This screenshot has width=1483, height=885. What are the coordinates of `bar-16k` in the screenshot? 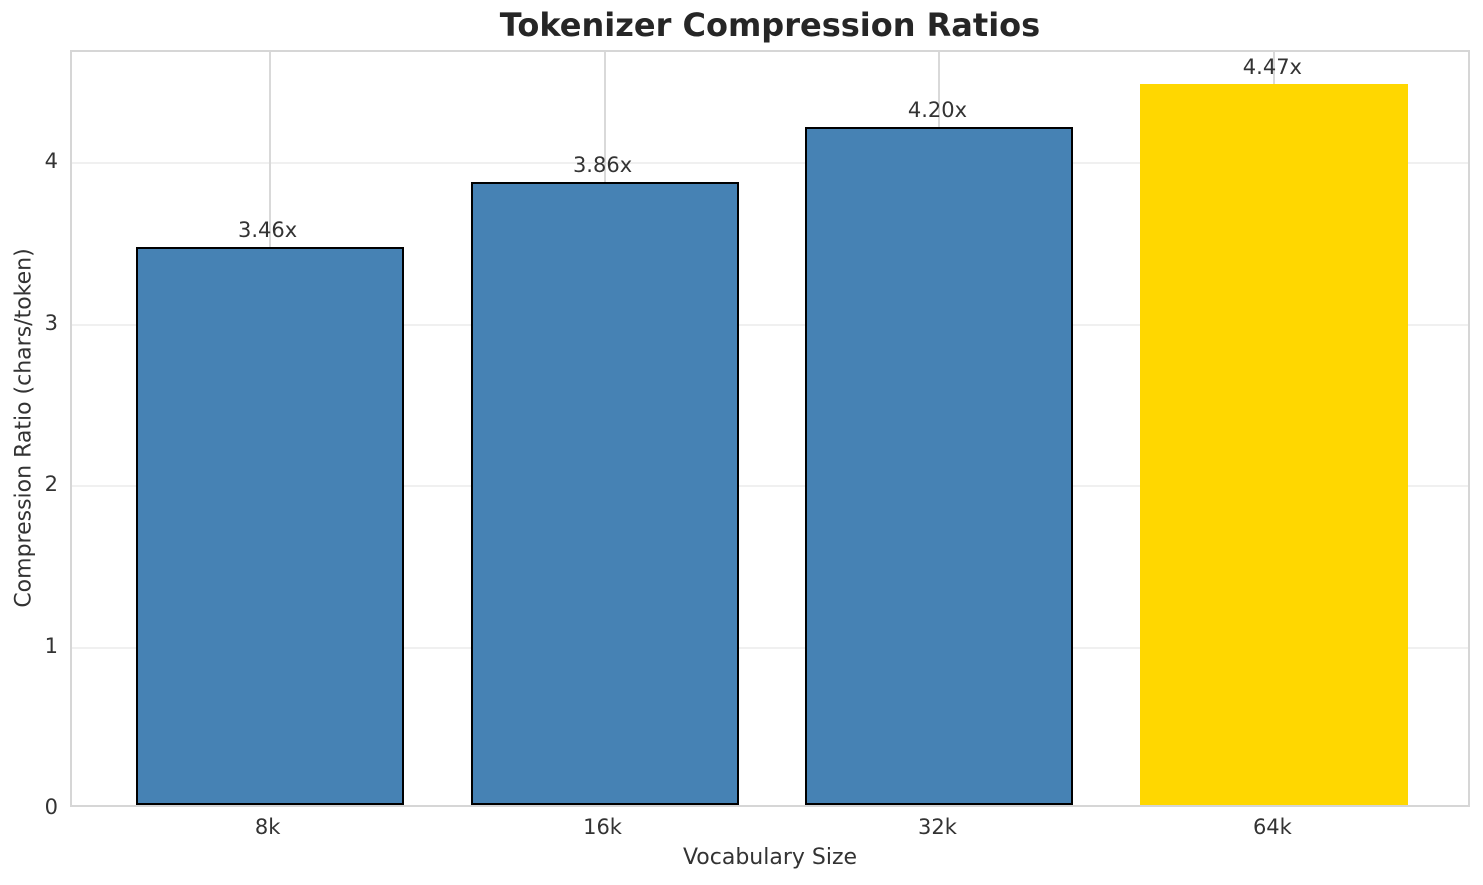 It's located at (604, 493).